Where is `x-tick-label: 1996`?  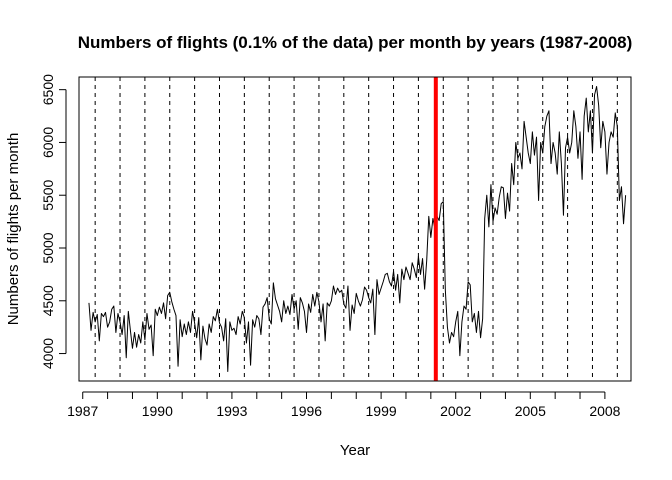
x-tick-label: 1996 is located at coordinates (306, 411).